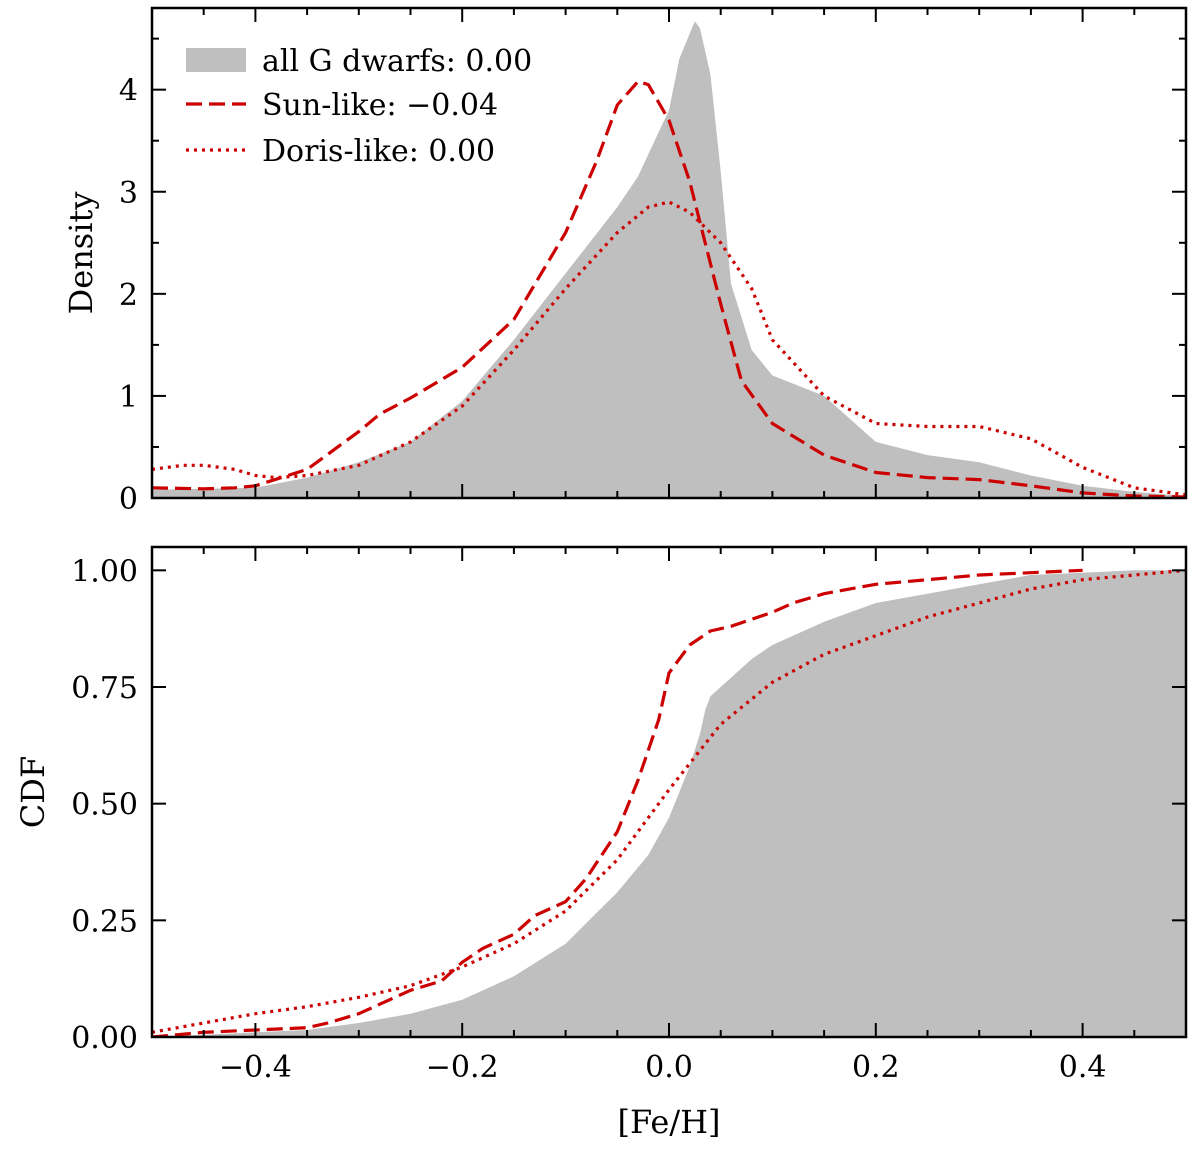 This screenshot has height=1150, width=1200. I want to click on y-tick-label: 3, so click(128, 193).